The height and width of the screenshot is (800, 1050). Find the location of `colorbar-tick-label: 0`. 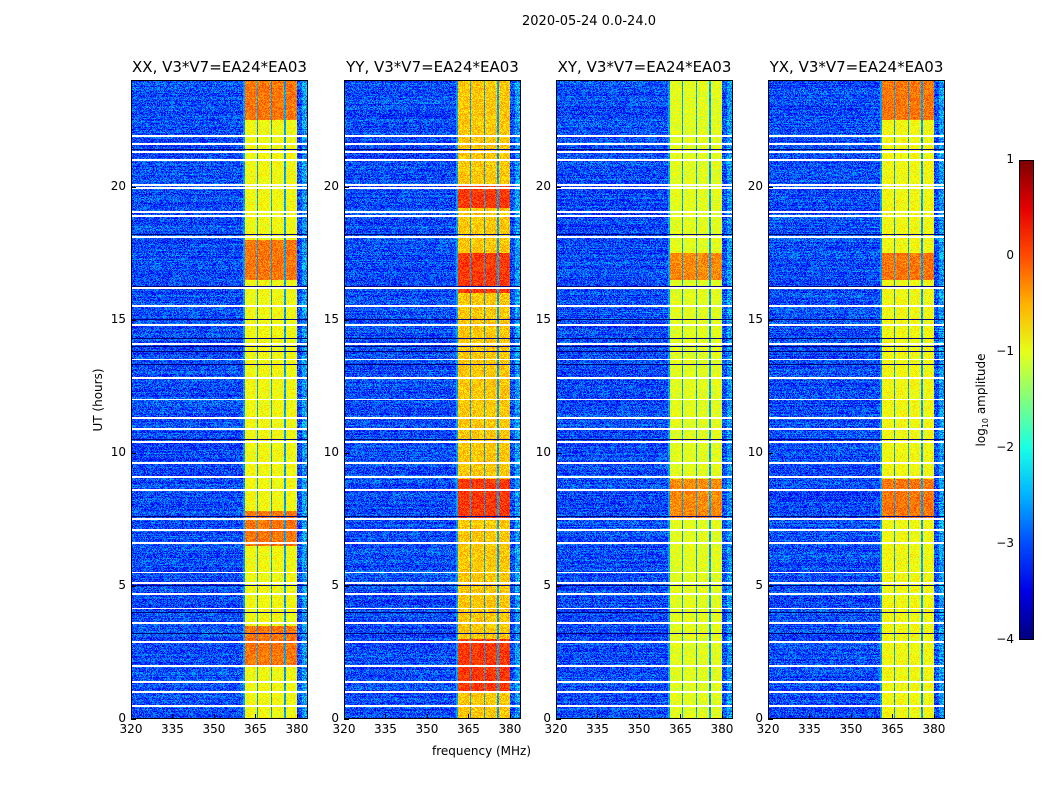

colorbar-tick-label: 0 is located at coordinates (1010, 255).